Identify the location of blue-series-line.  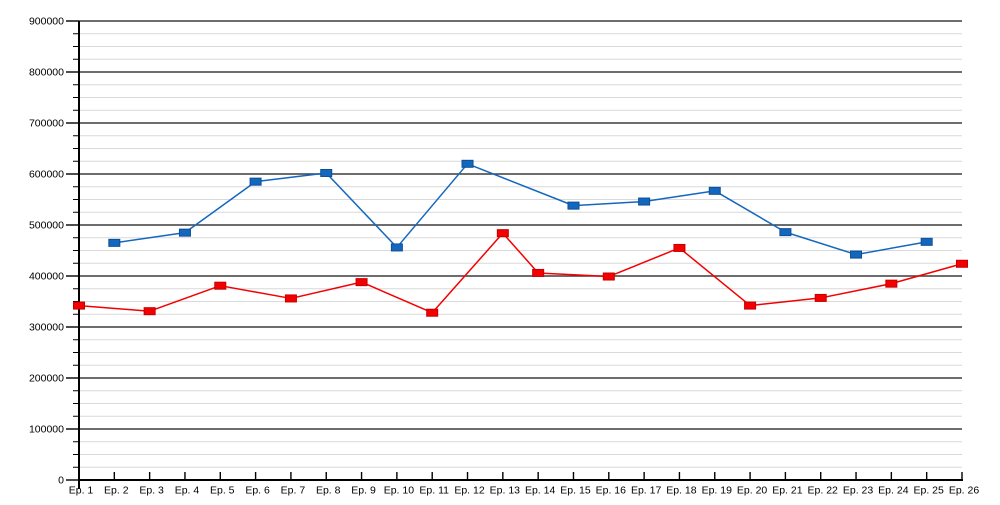
(520, 209).